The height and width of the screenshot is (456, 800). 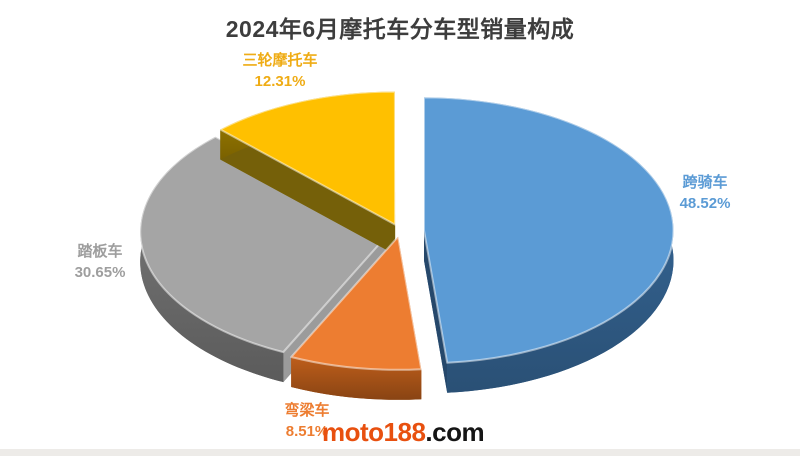 What do you see at coordinates (307, 410) in the screenshot?
I see `pie-label-name: 弯梁车` at bounding box center [307, 410].